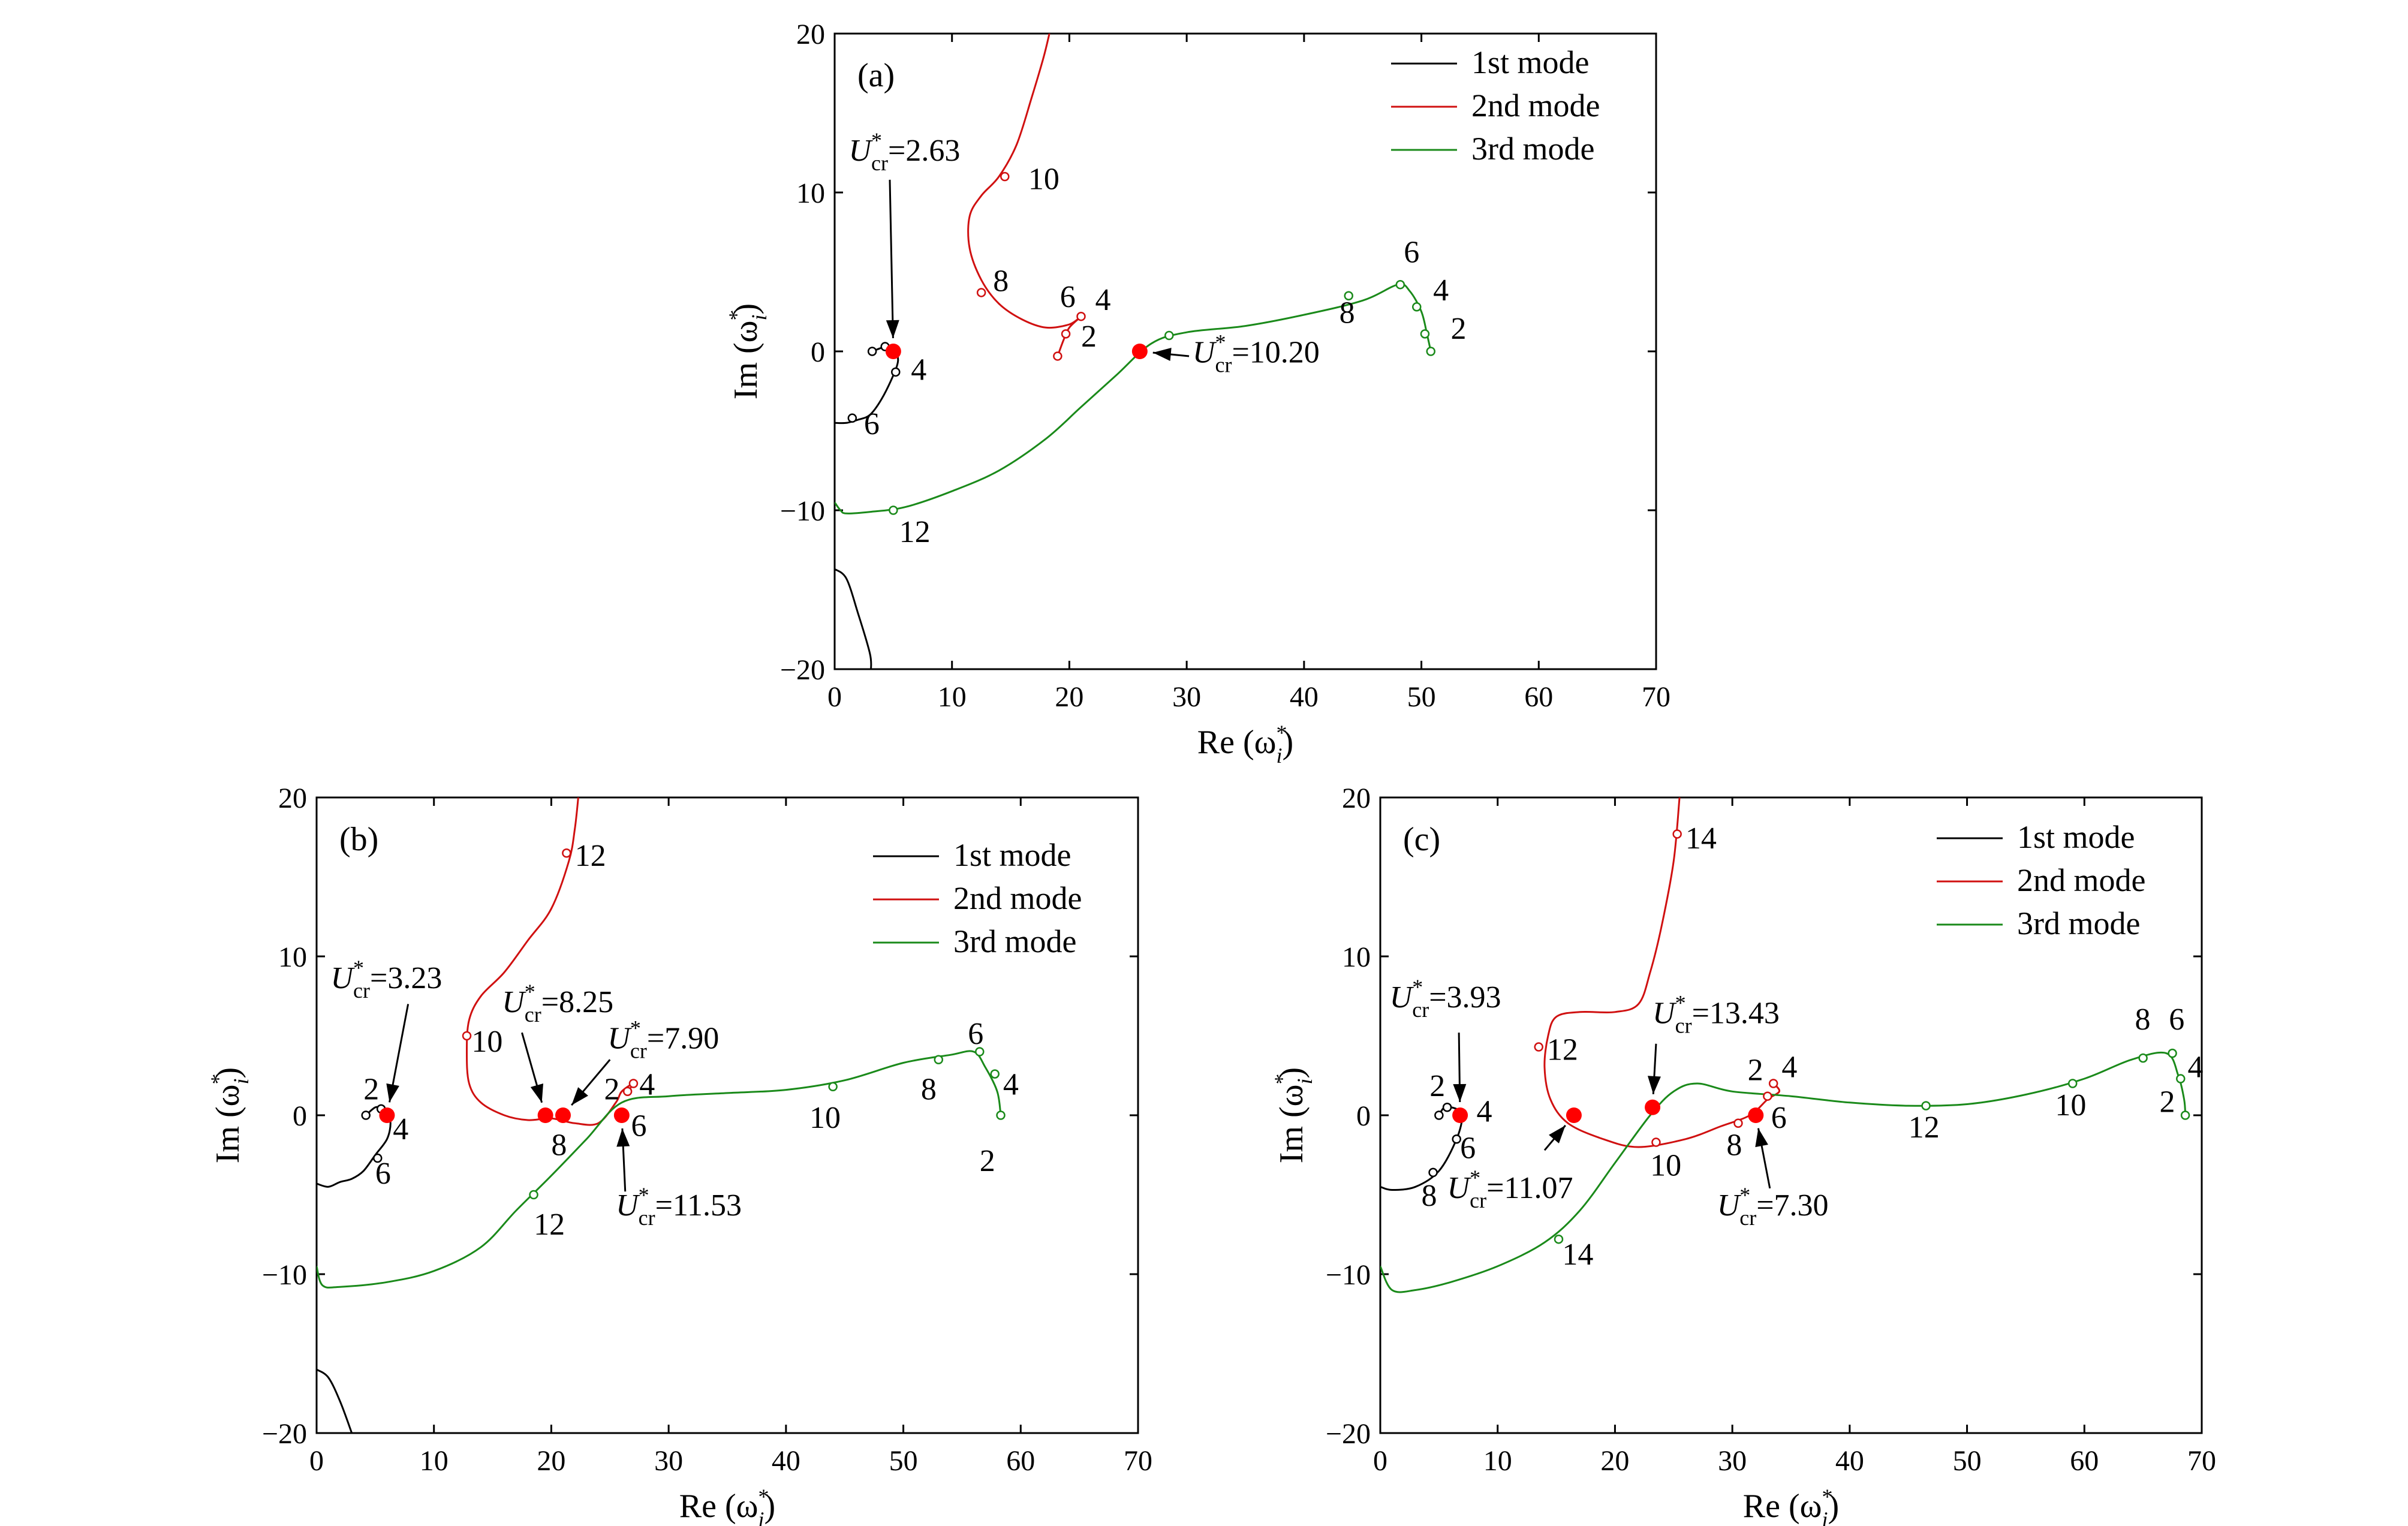 Image resolution: width=2408 pixels, height=1526 pixels. Describe the element at coordinates (1357, 798) in the screenshot. I see `y-tick-label: 20` at that location.